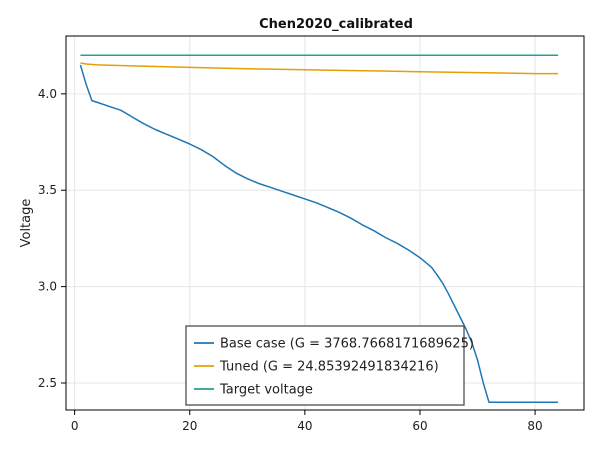 This screenshot has width=600, height=450. What do you see at coordinates (189, 426) in the screenshot?
I see `x-tick-label: 20` at bounding box center [189, 426].